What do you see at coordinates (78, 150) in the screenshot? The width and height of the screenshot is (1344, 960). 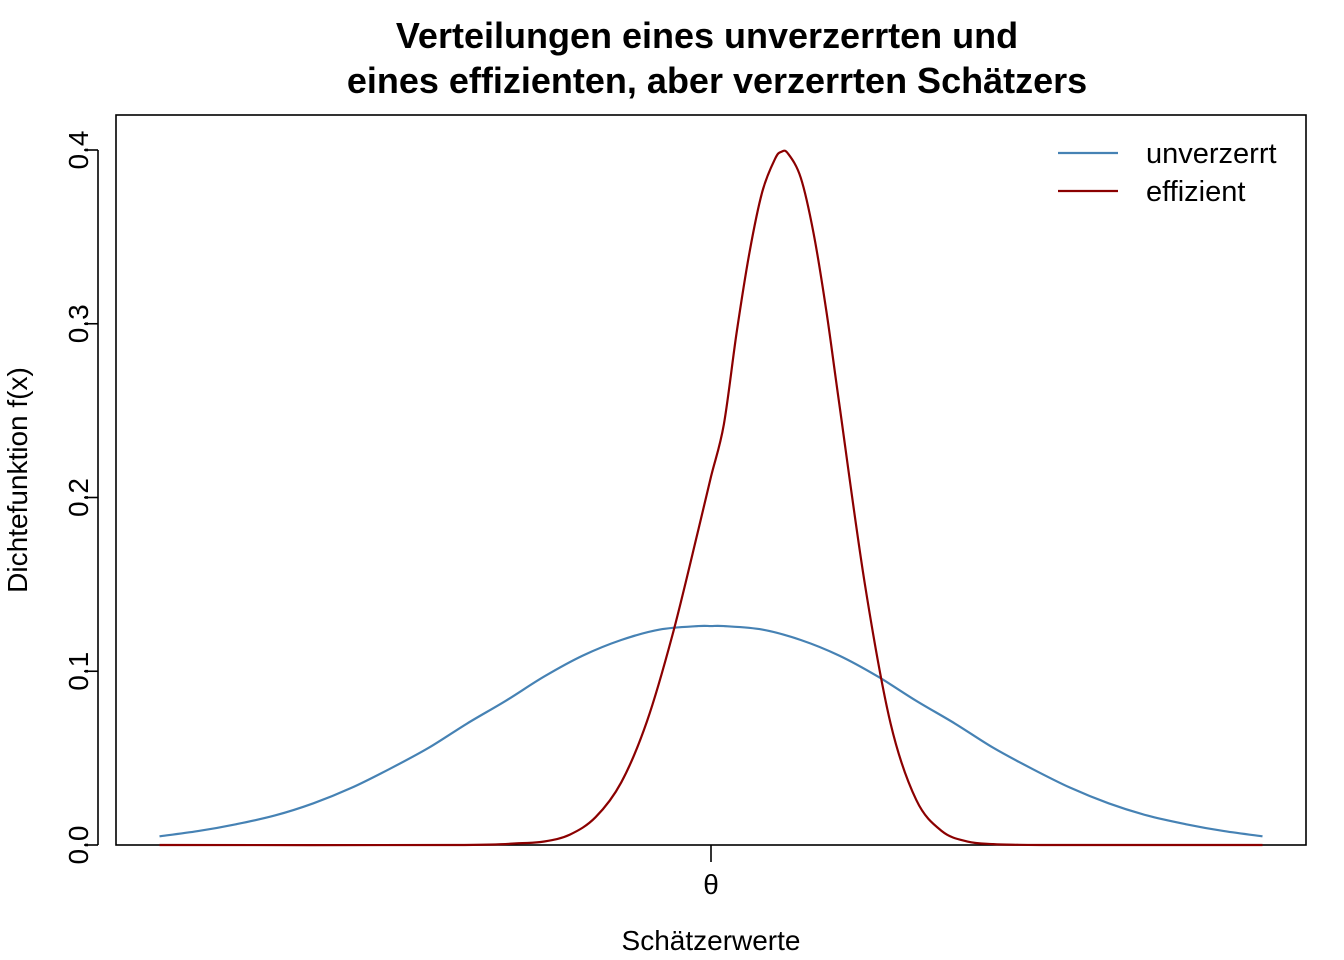 I see `y-tick-label: 0.4` at bounding box center [78, 150].